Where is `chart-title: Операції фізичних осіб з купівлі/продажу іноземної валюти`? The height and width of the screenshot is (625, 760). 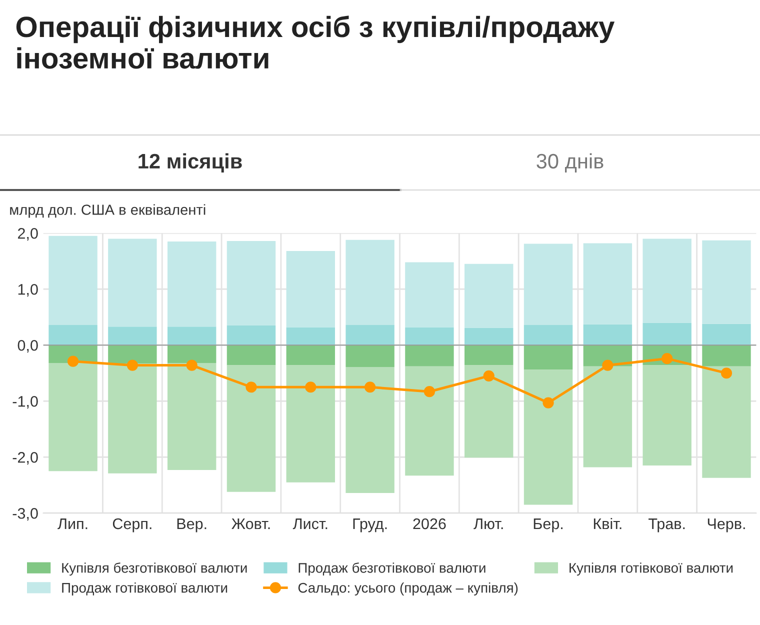 chart-title: Операції фізичних осіб з купівлі/продажу іноземної валюти is located at coordinates (315, 42).